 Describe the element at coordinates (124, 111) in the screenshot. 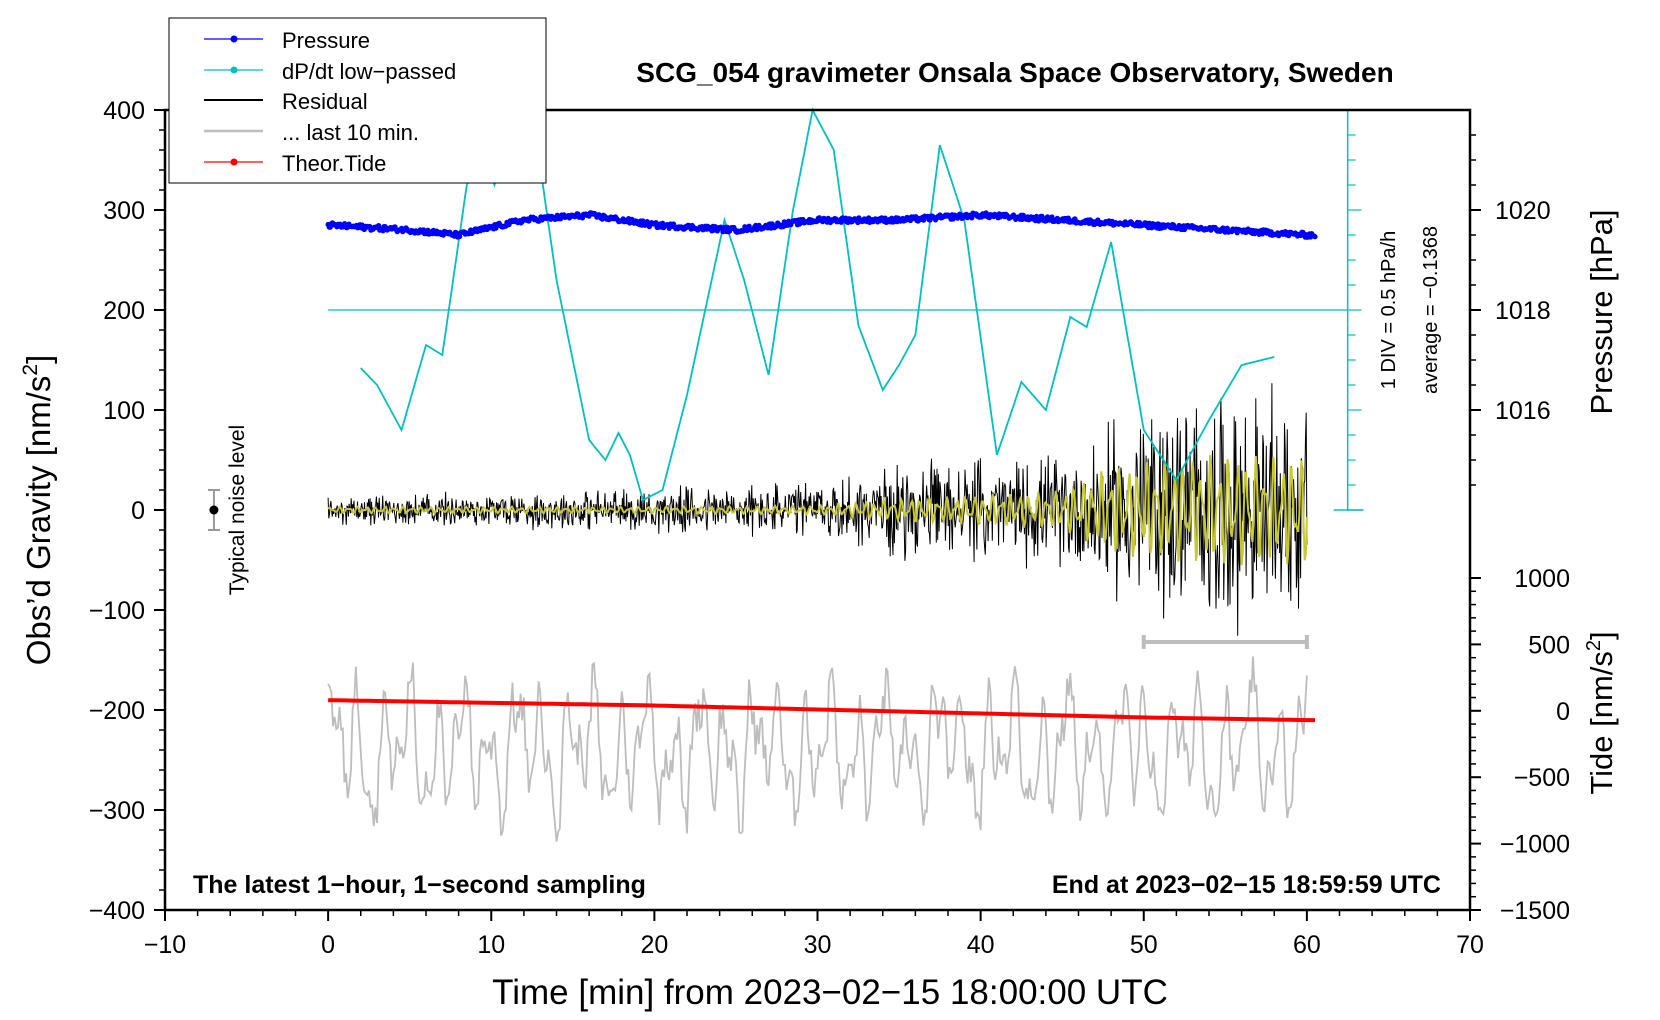

I see `y-tick-label: 400` at that location.